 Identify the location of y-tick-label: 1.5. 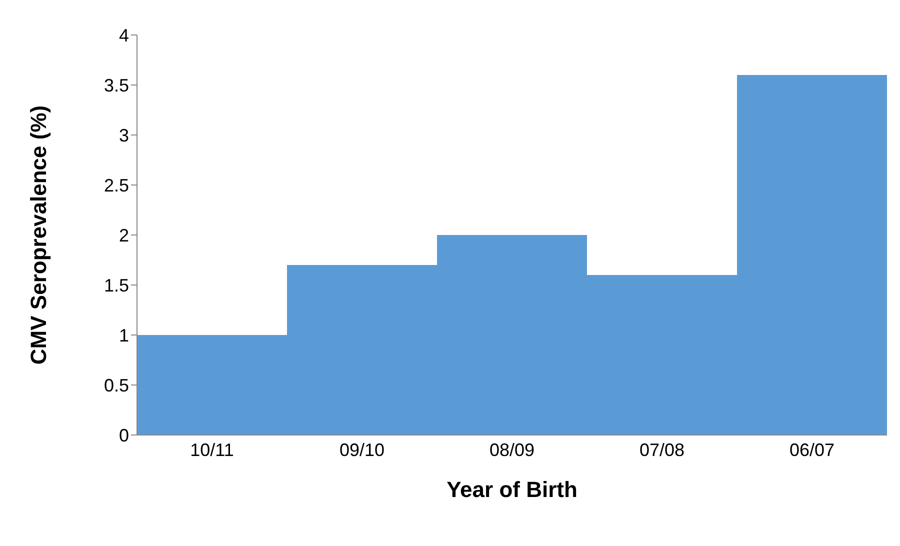
(116, 285).